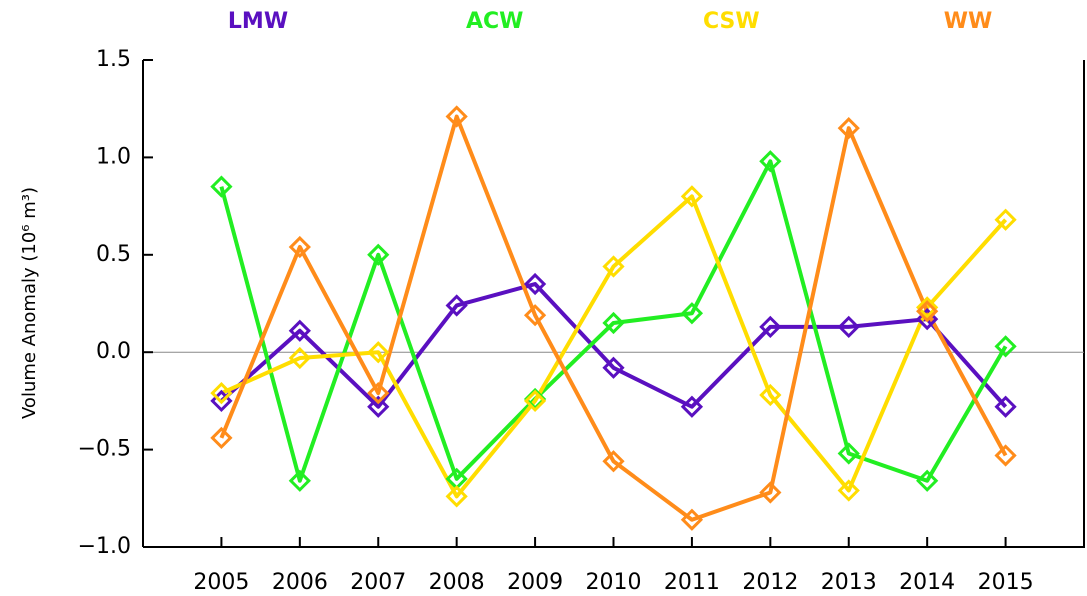  Describe the element at coordinates (770, 582) in the screenshot. I see `x-tick-label: 2012` at that location.